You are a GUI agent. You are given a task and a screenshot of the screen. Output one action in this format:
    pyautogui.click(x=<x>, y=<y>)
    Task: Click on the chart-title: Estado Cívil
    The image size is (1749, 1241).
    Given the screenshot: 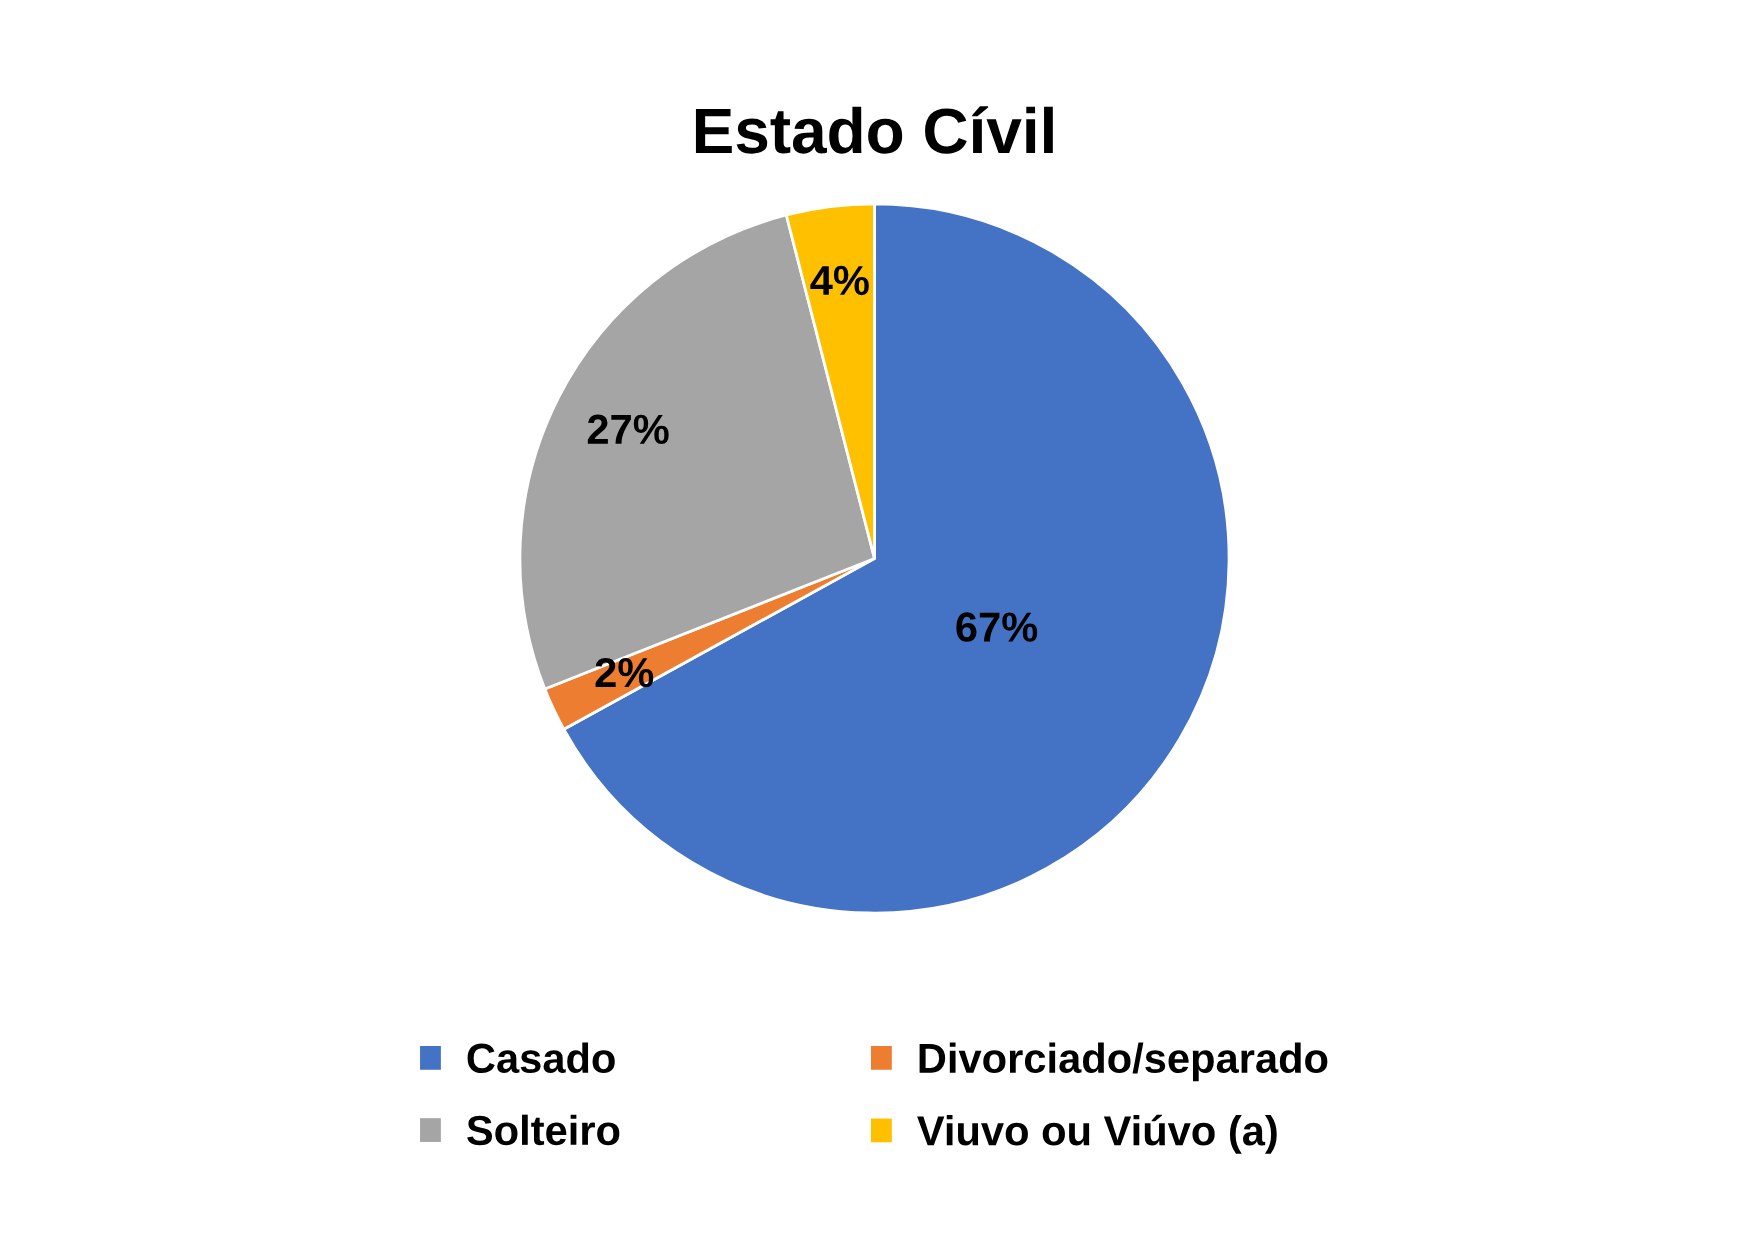 What is the action you would take?
    pyautogui.click(x=874, y=130)
    